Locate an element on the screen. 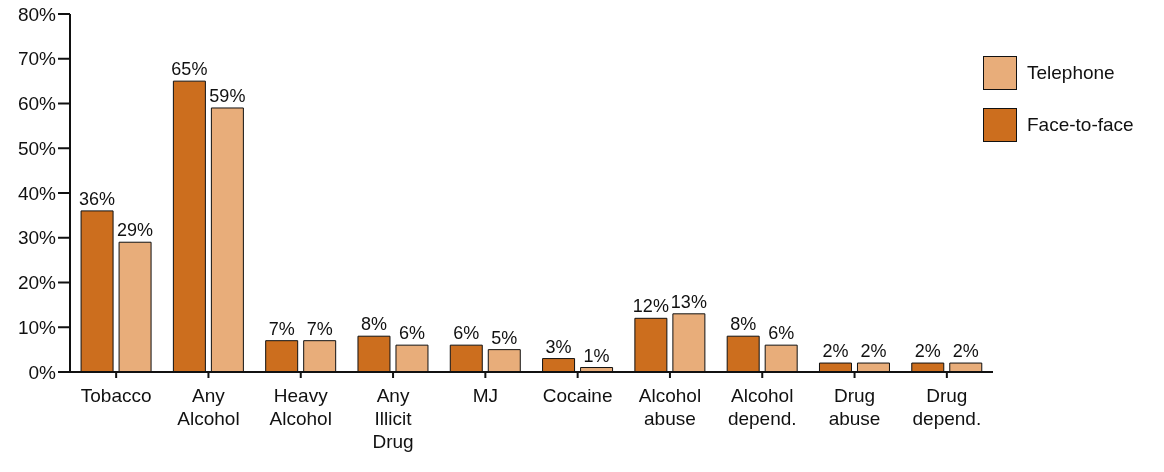 This screenshot has width=1164, height=472. data-label: 3% is located at coordinates (558, 346).